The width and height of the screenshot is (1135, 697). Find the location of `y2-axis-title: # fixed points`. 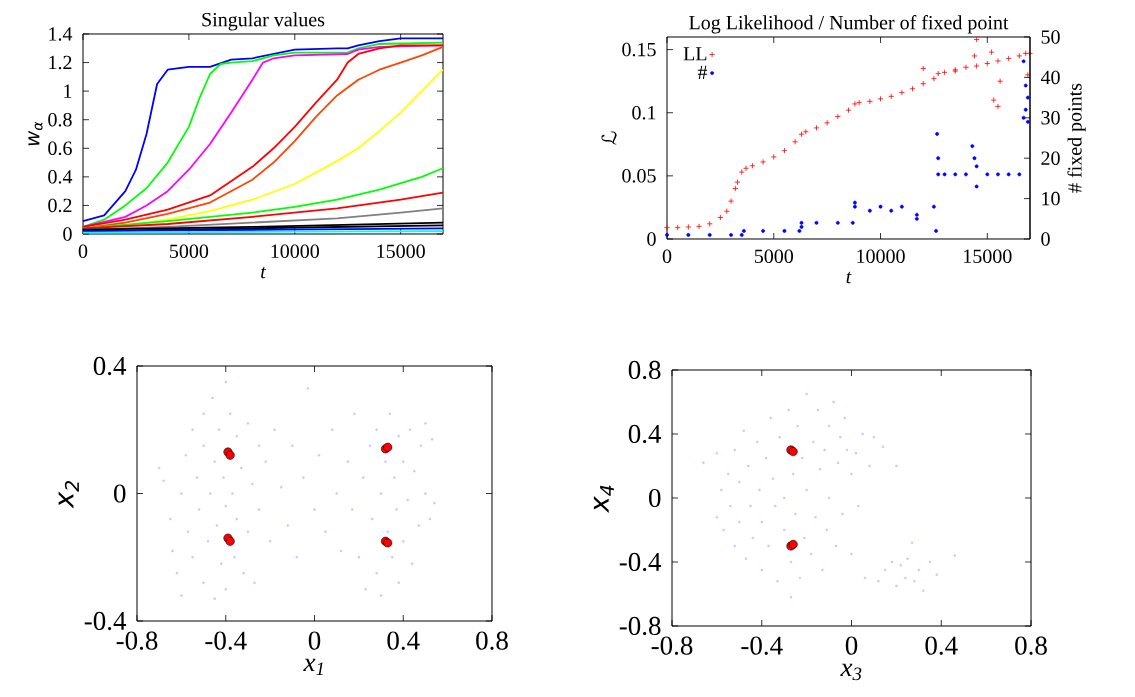

y2-axis-title: # fixed points is located at coordinates (1076, 138).